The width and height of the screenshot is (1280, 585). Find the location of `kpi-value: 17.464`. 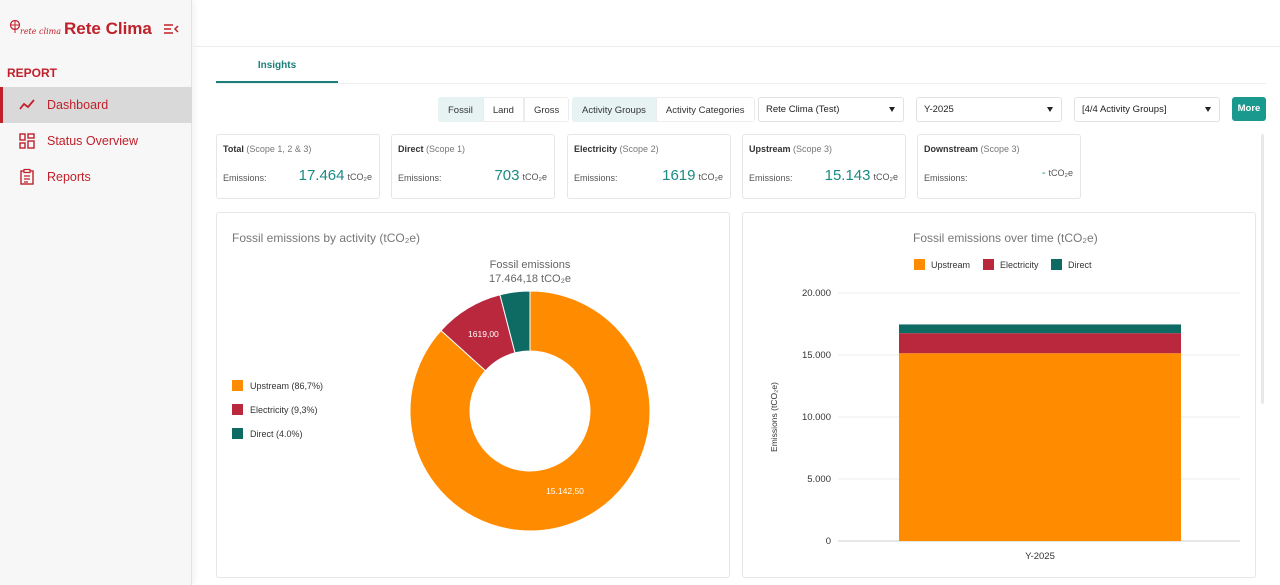

kpi-value: 17.464 is located at coordinates (321, 175).